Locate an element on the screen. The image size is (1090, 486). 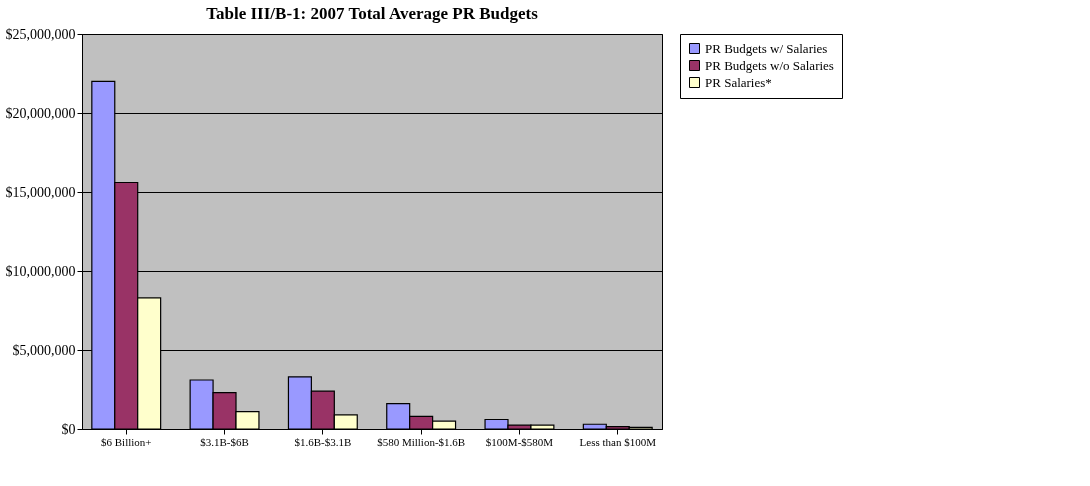
x-tick-label: $6 Billion+ is located at coordinates (126, 441).